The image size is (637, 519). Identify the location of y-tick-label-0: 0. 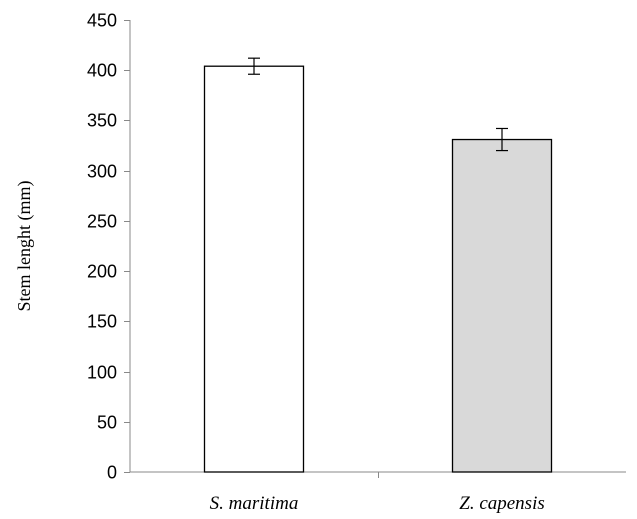
(112, 473).